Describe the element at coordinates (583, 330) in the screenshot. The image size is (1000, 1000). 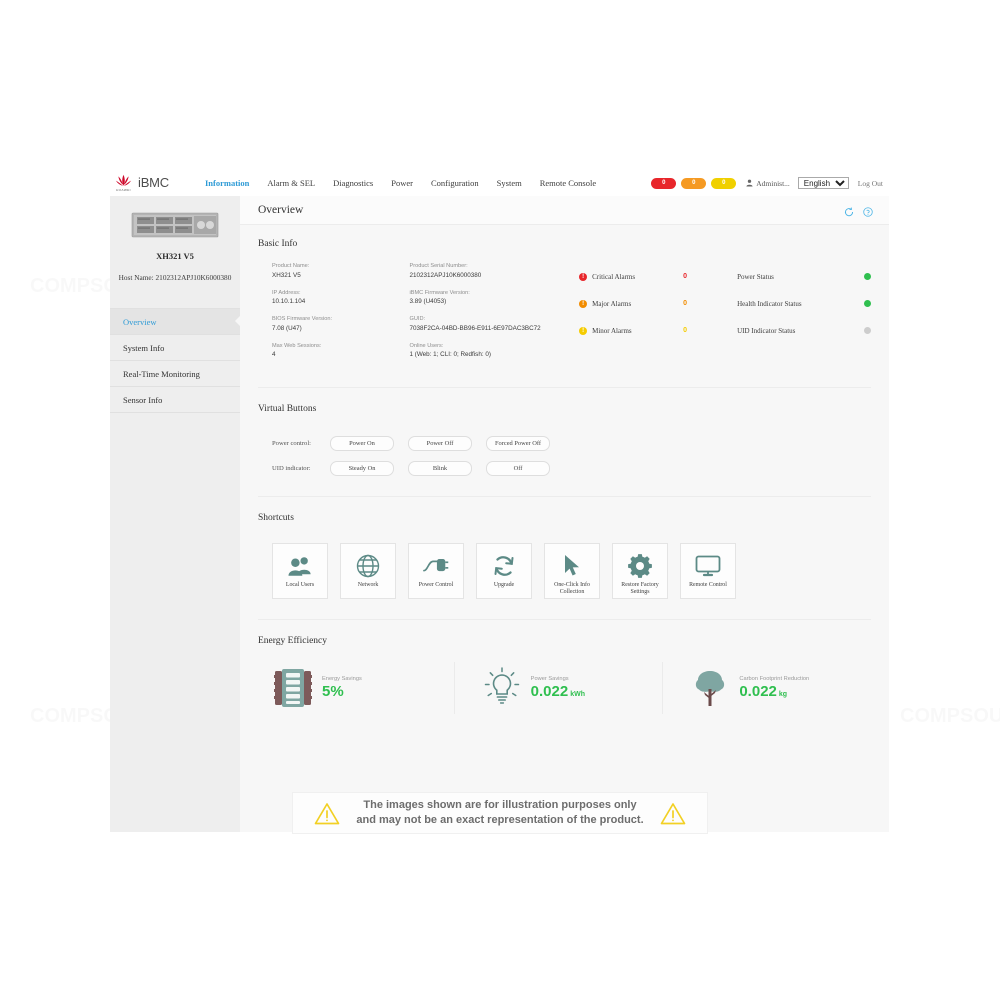
I see `minor-alarm-icon: !` at that location.